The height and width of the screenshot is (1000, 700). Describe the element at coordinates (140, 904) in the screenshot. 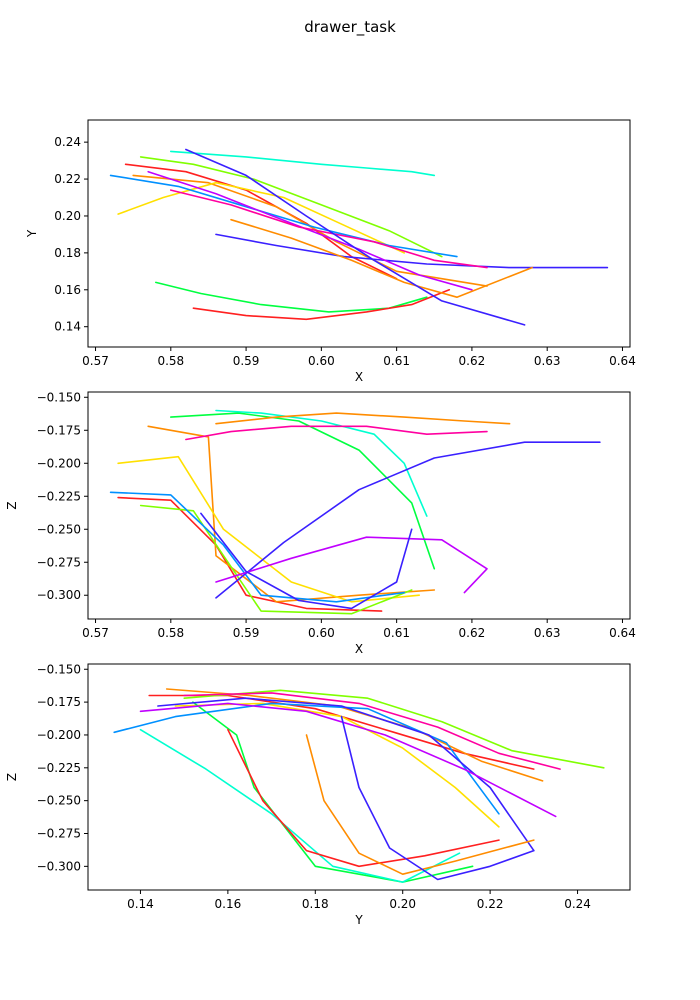

I see `x-tick-label: 0.14` at that location.